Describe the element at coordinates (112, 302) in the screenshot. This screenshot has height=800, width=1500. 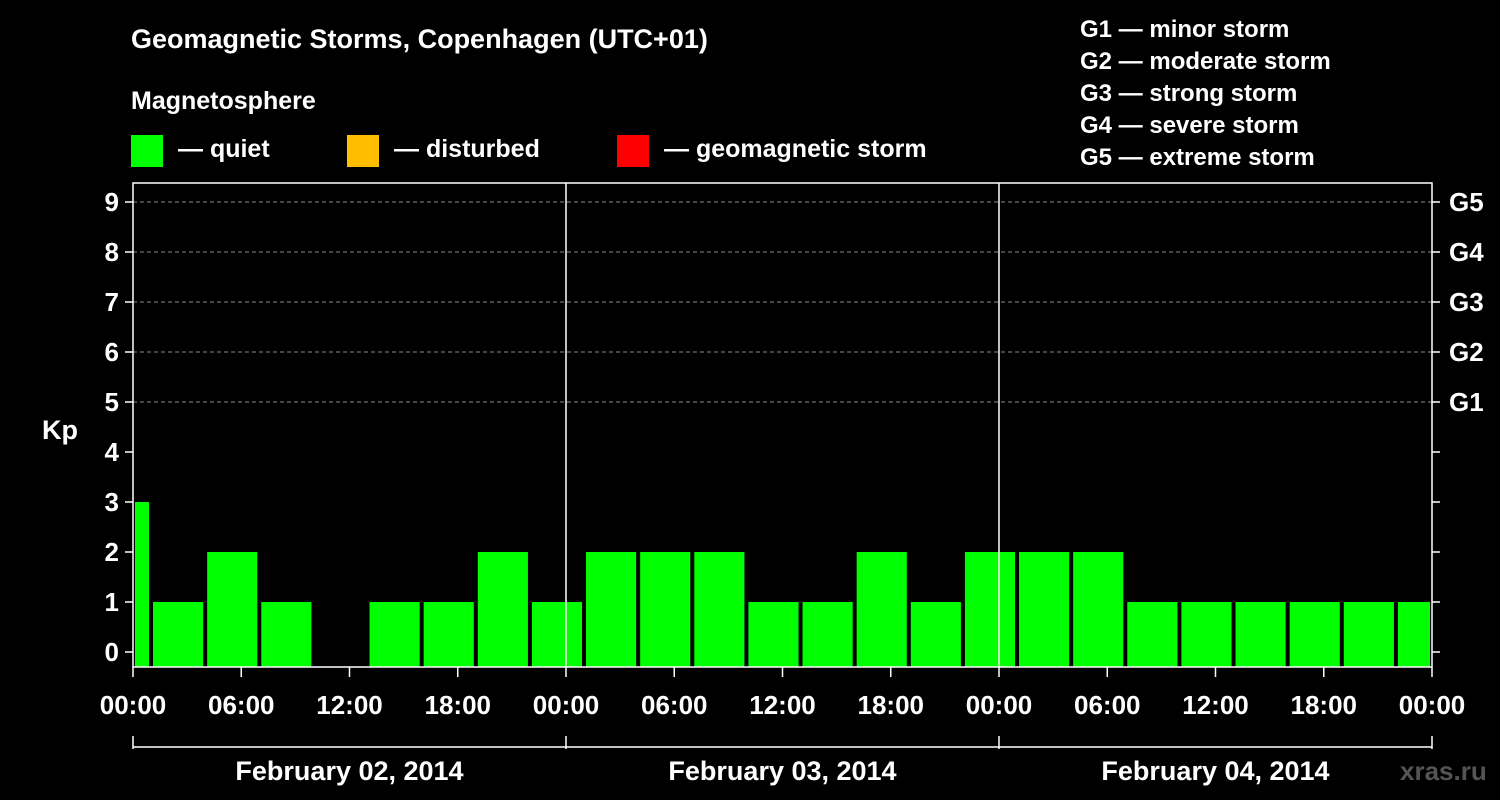
I see `y-tick-label: 7` at that location.